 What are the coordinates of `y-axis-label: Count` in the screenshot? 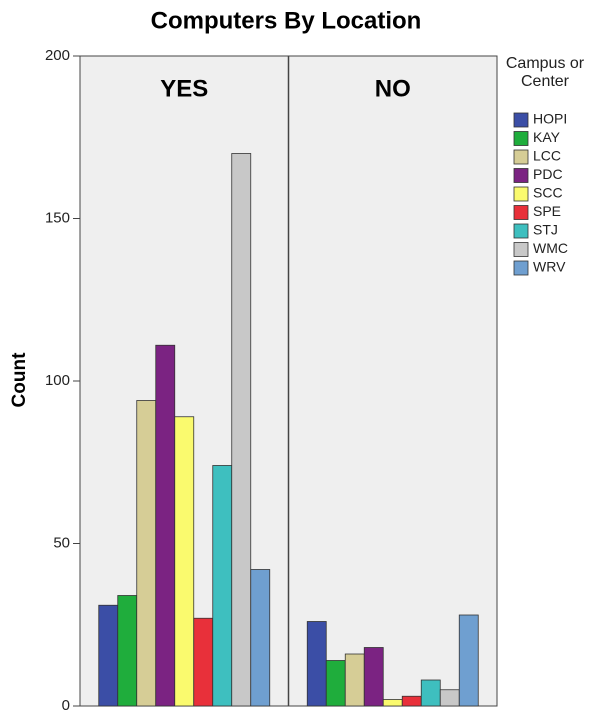 It's located at (19, 380).